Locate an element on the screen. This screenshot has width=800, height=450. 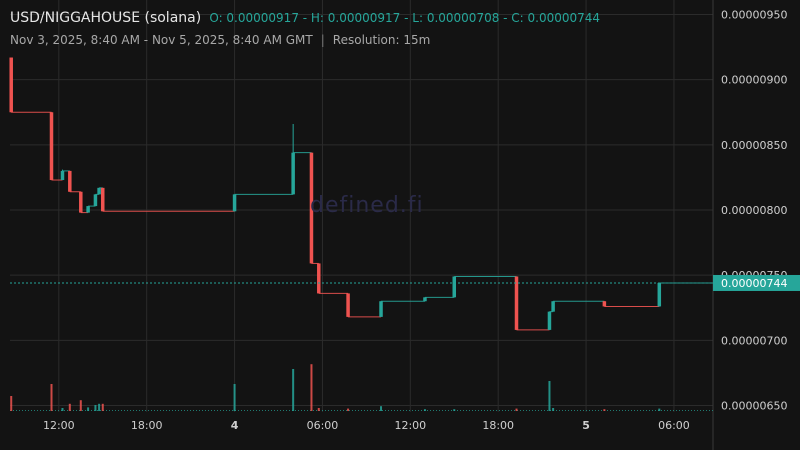
watermark-text: defined.fi is located at coordinates (367, 205).